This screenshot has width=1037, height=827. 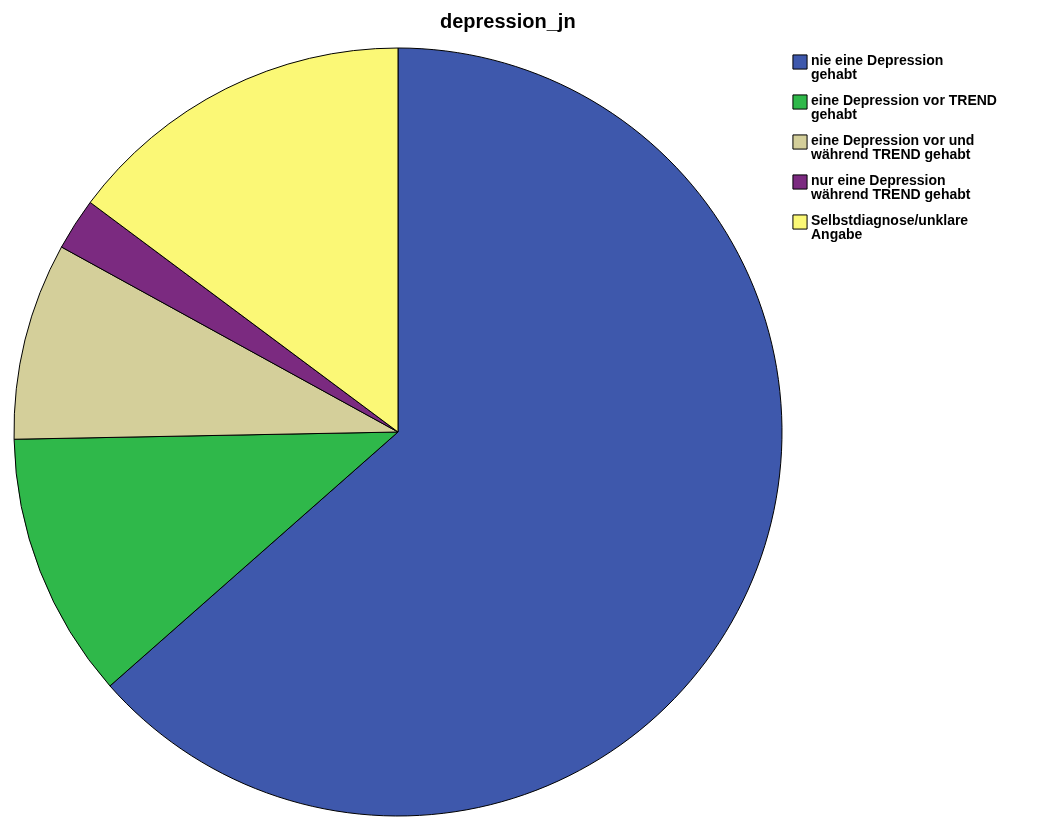 I want to click on legend-label: Selbstdiagnose/unklare Angabe, so click(x=890, y=227).